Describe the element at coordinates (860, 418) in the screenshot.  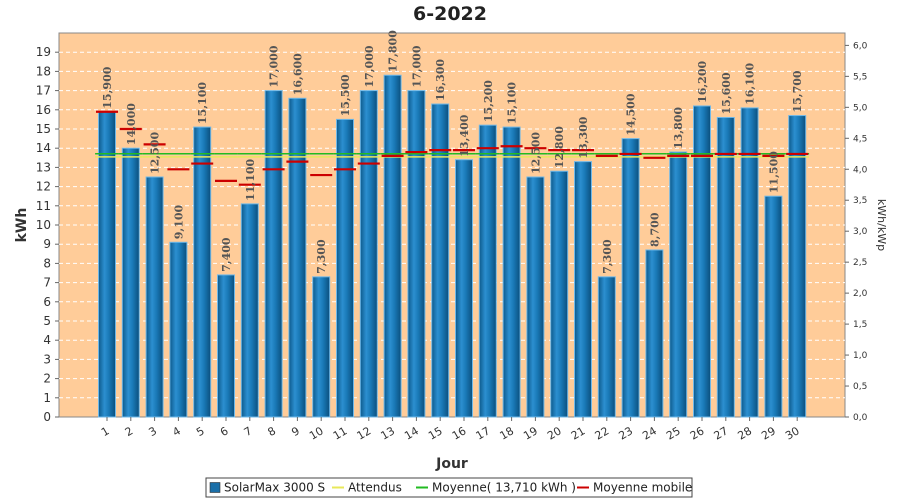
I see `y2-tick-label: 0,0` at that location.